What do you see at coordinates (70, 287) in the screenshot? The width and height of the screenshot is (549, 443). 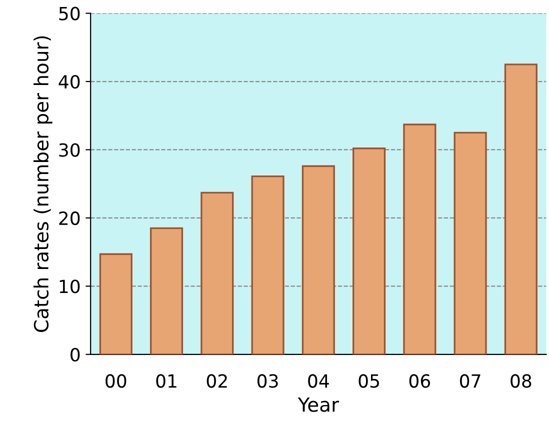 I see `y-tick-label: 10` at bounding box center [70, 287].